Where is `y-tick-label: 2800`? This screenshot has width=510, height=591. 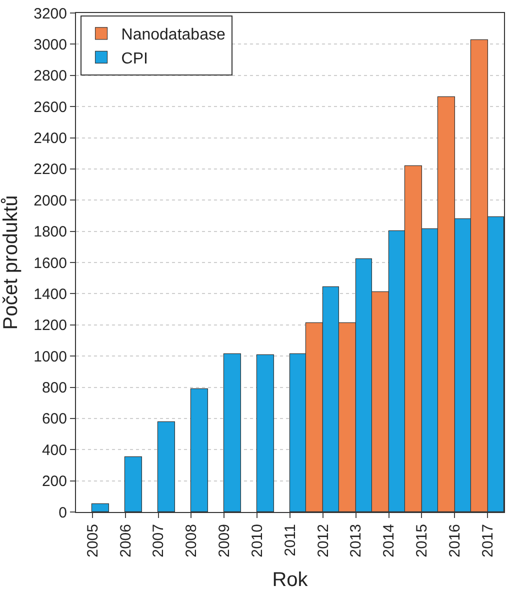
y-tick-label: 2800 is located at coordinates (50, 76).